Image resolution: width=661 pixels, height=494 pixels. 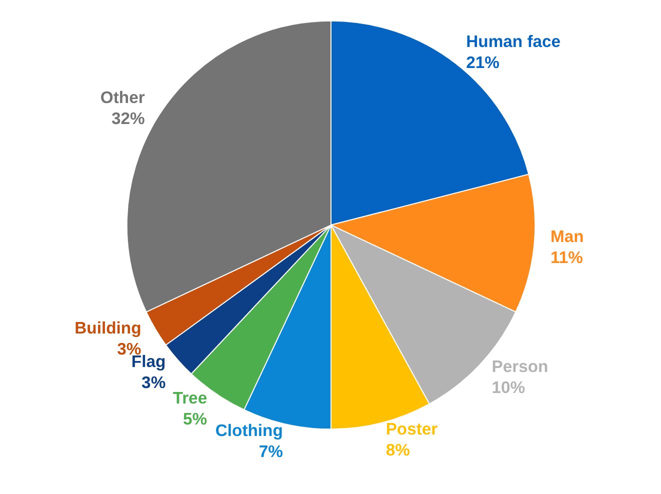 What do you see at coordinates (567, 257) in the screenshot?
I see `data-label: 11%` at bounding box center [567, 257].